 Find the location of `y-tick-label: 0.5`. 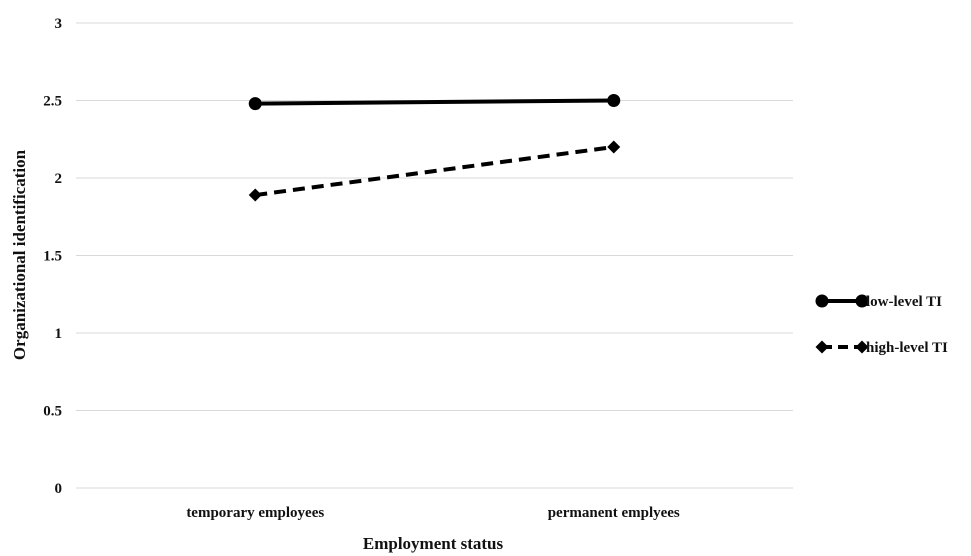

y-tick-label: 0.5 is located at coordinates (52, 412).